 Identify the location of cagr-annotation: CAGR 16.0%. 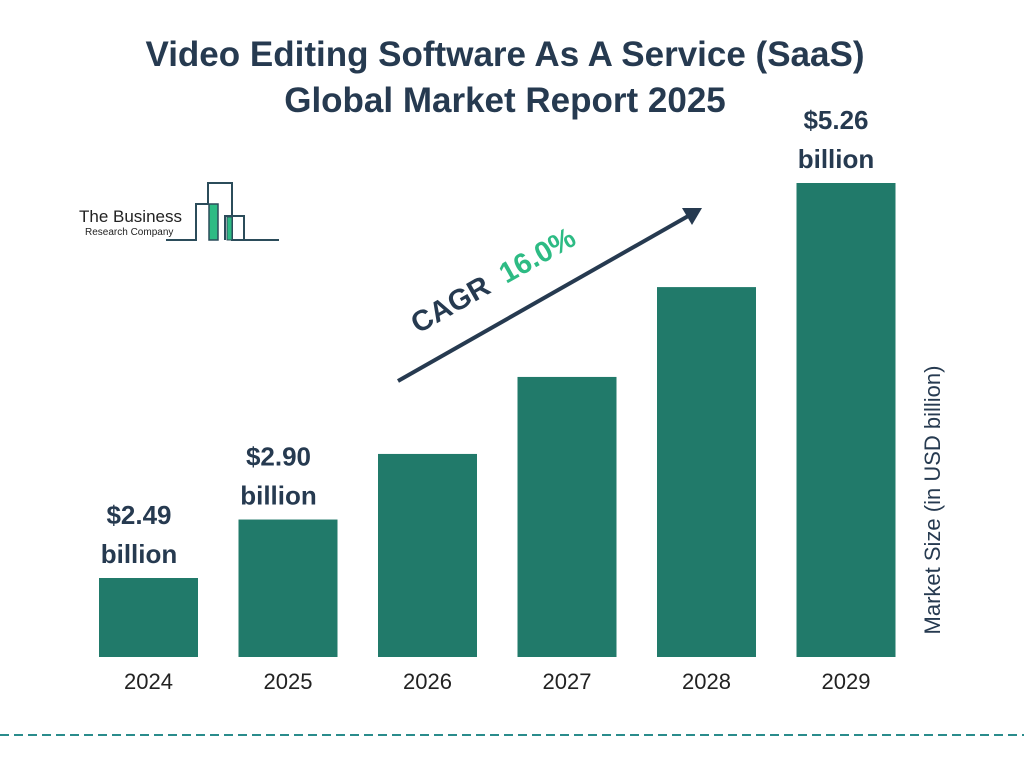
(494, 281).